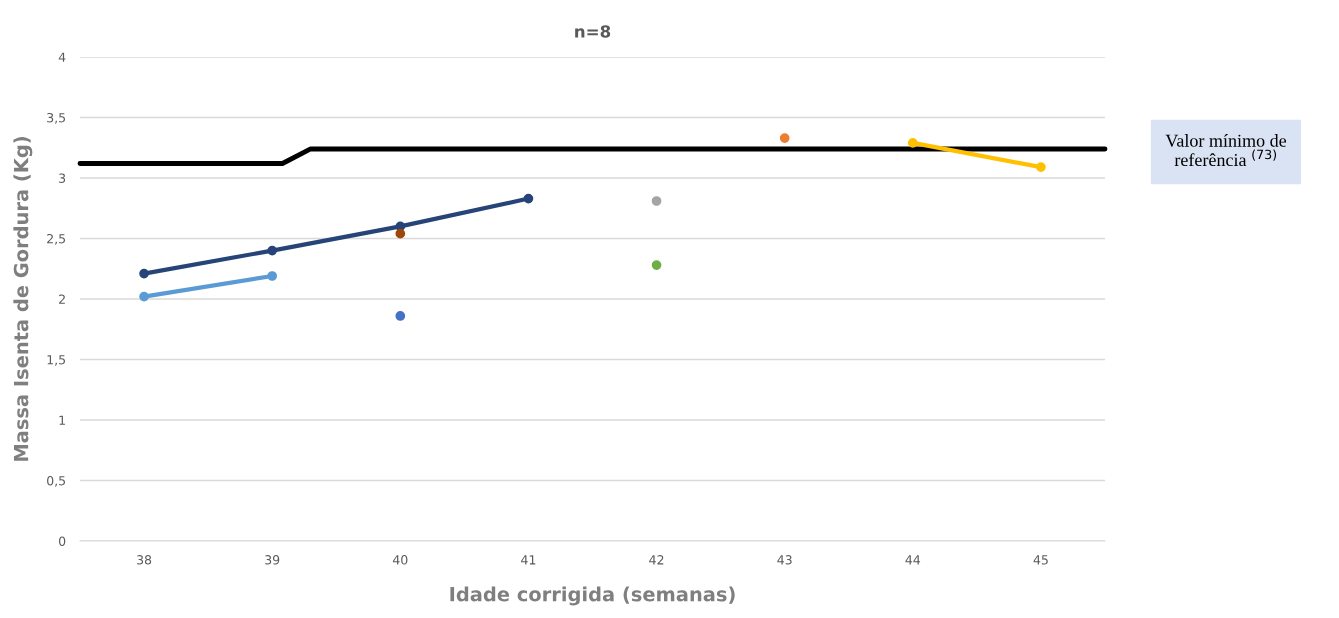 The image size is (1339, 618). Describe the element at coordinates (593, 31) in the screenshot. I see `chart-title: n=8` at that location.